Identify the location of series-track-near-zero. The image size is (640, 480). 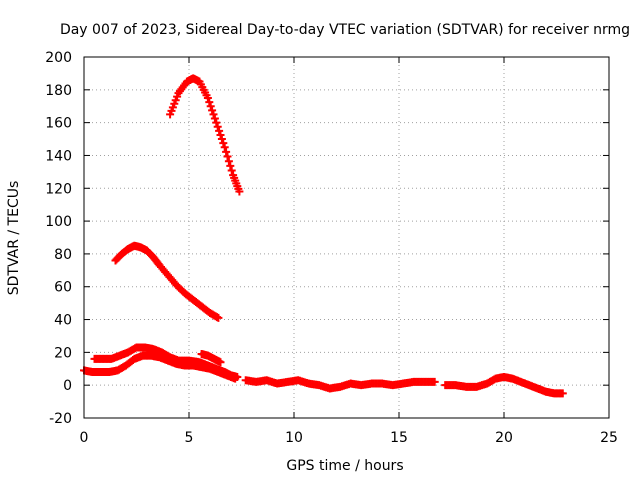
(340, 384).